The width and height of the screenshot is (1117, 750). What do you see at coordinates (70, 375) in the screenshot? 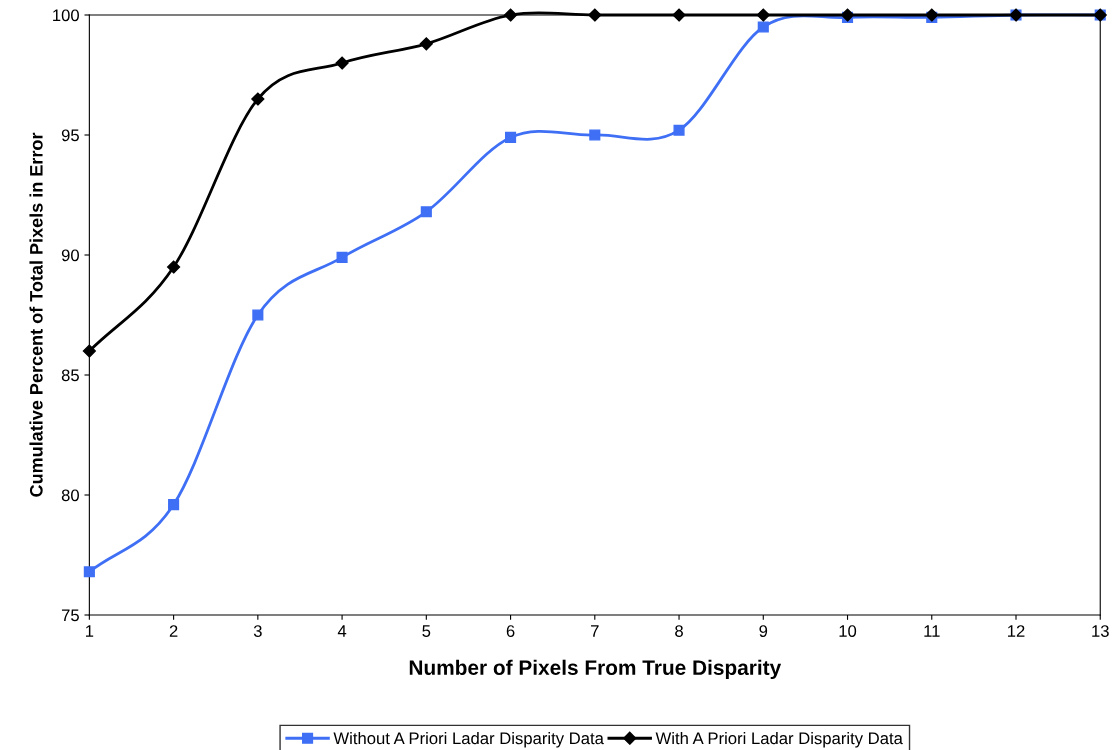
I see `y-tick-label: 85` at bounding box center [70, 375].